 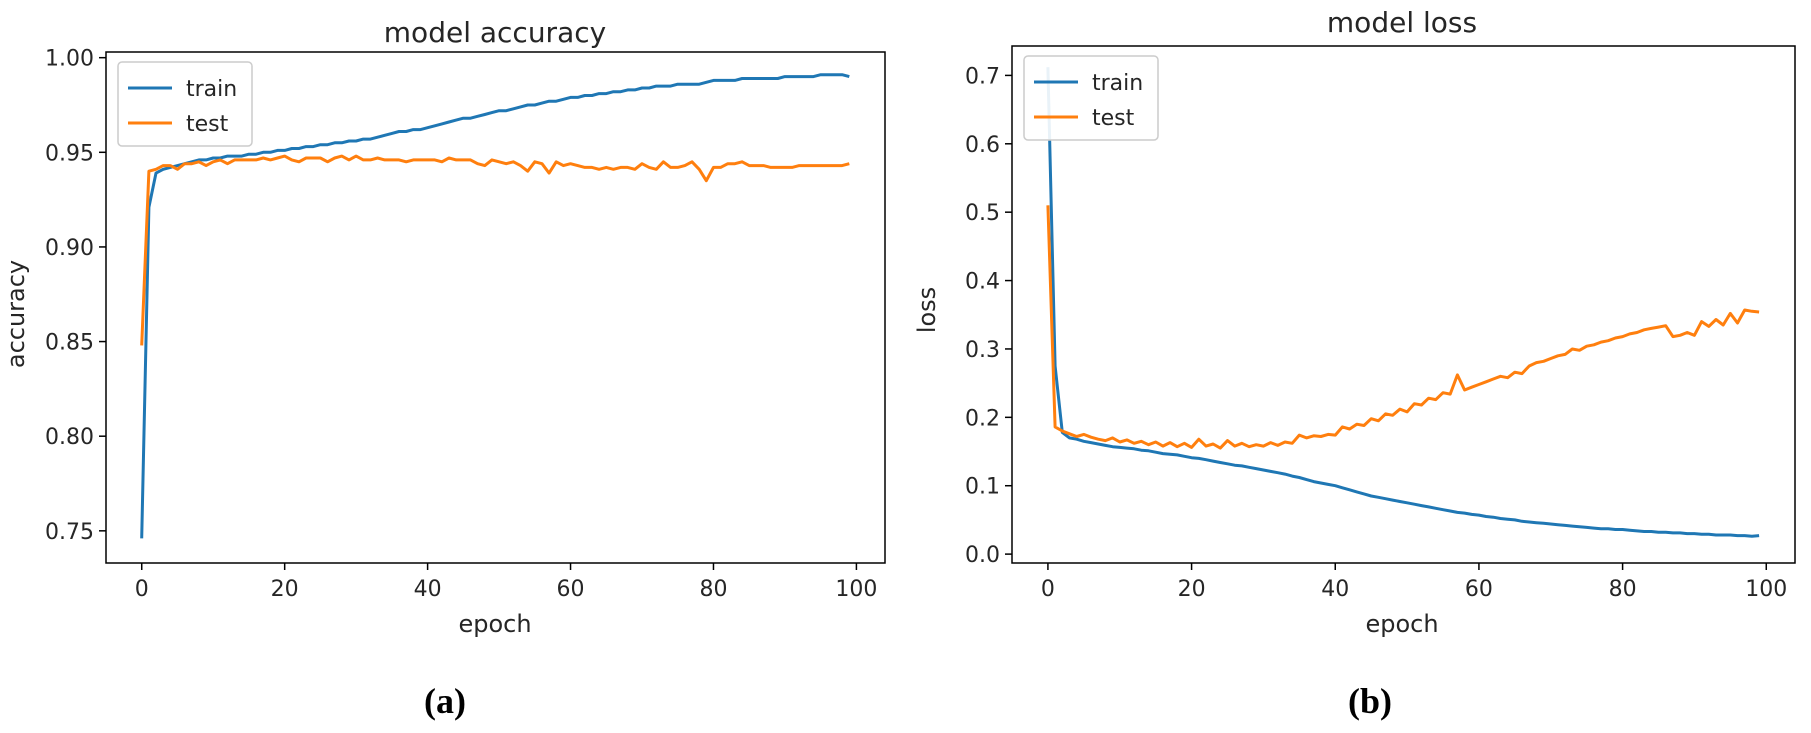 I want to click on accuracy-xtick-label: 40, so click(x=428, y=589).